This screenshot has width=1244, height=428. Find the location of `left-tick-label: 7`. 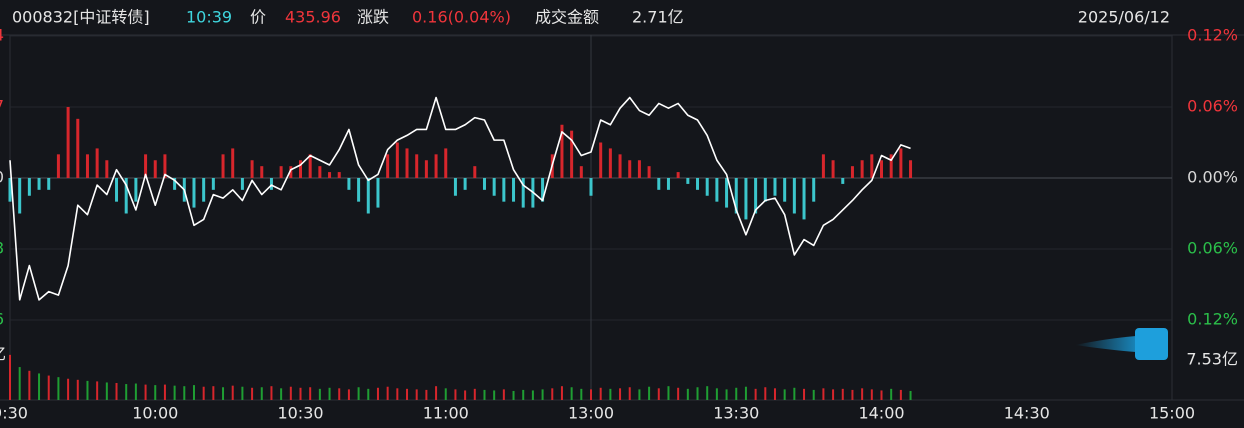

left-tick-label: 7 is located at coordinates (2, 106).